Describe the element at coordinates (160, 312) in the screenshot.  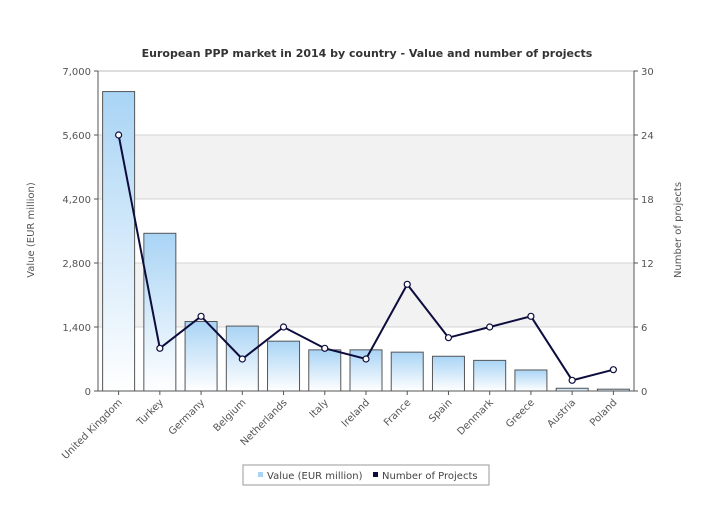
I see `bar-turkey` at that location.